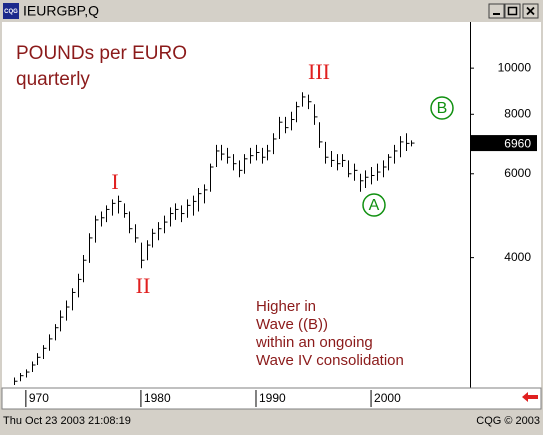 The height and width of the screenshot is (435, 543). Describe the element at coordinates (508, 421) in the screenshot. I see `status-copyright: CQG © 2003` at that location.